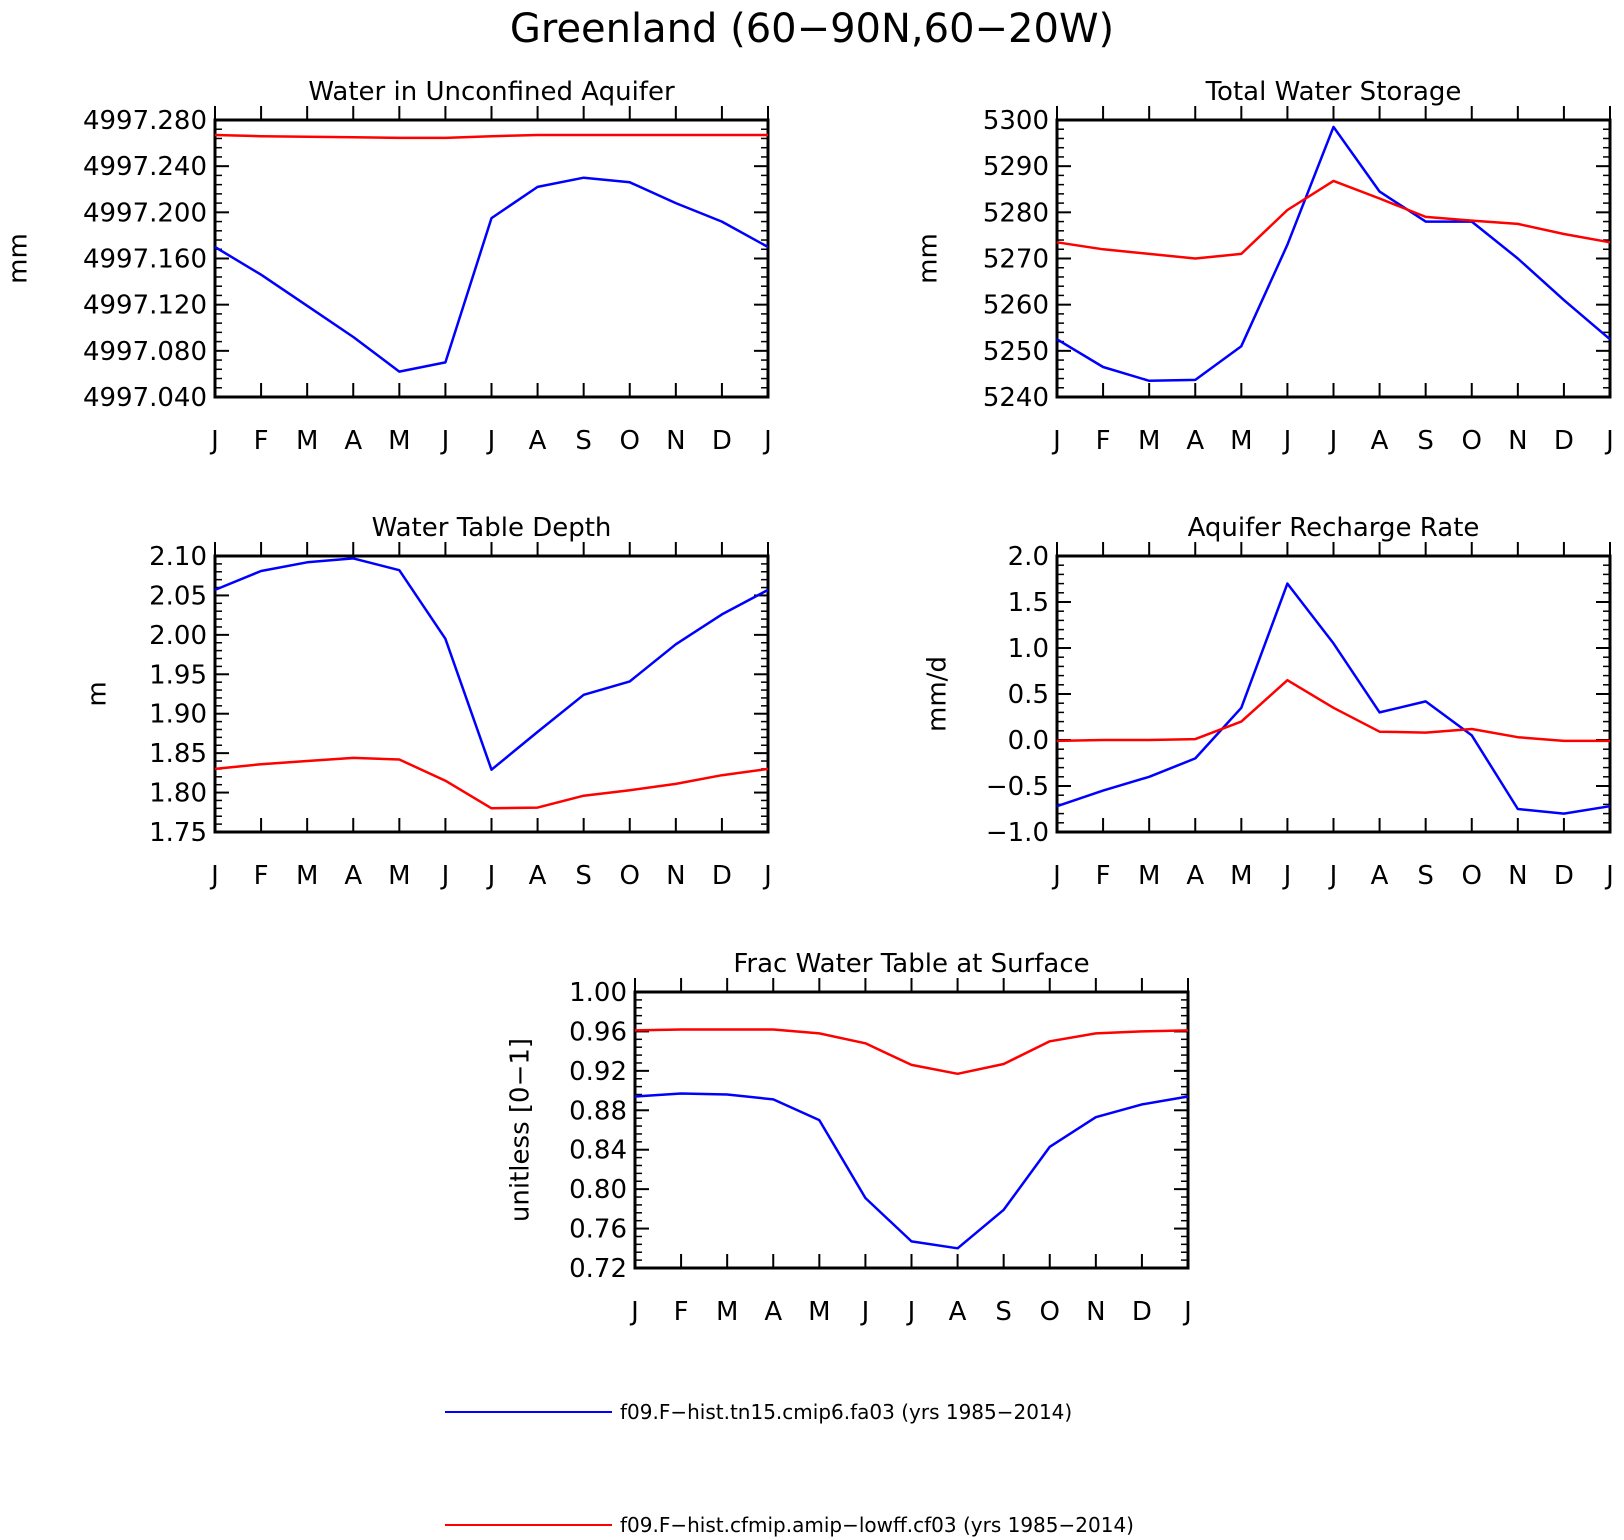  Describe the element at coordinates (812, 29) in the screenshot. I see `figure-title: Greenland (60−90N,60−20W)` at that location.